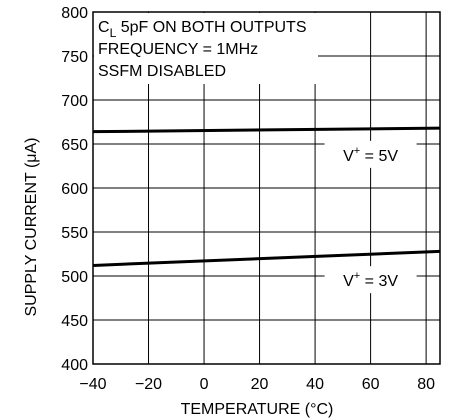  What do you see at coordinates (162, 71) in the screenshot?
I see `annotation-line-3: SSFM DISABLED` at bounding box center [162, 71].